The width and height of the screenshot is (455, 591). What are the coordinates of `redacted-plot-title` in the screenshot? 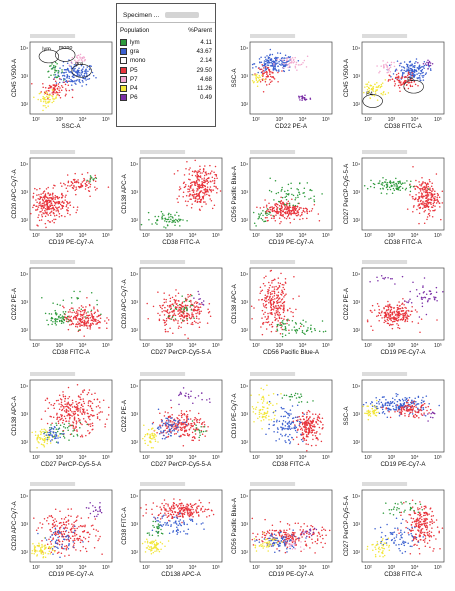 It's located at (385, 36).